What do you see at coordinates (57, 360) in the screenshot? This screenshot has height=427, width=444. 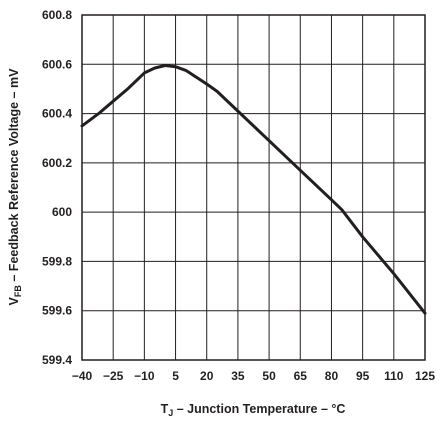 I see `y-tick-label: 599.4` at bounding box center [57, 360].